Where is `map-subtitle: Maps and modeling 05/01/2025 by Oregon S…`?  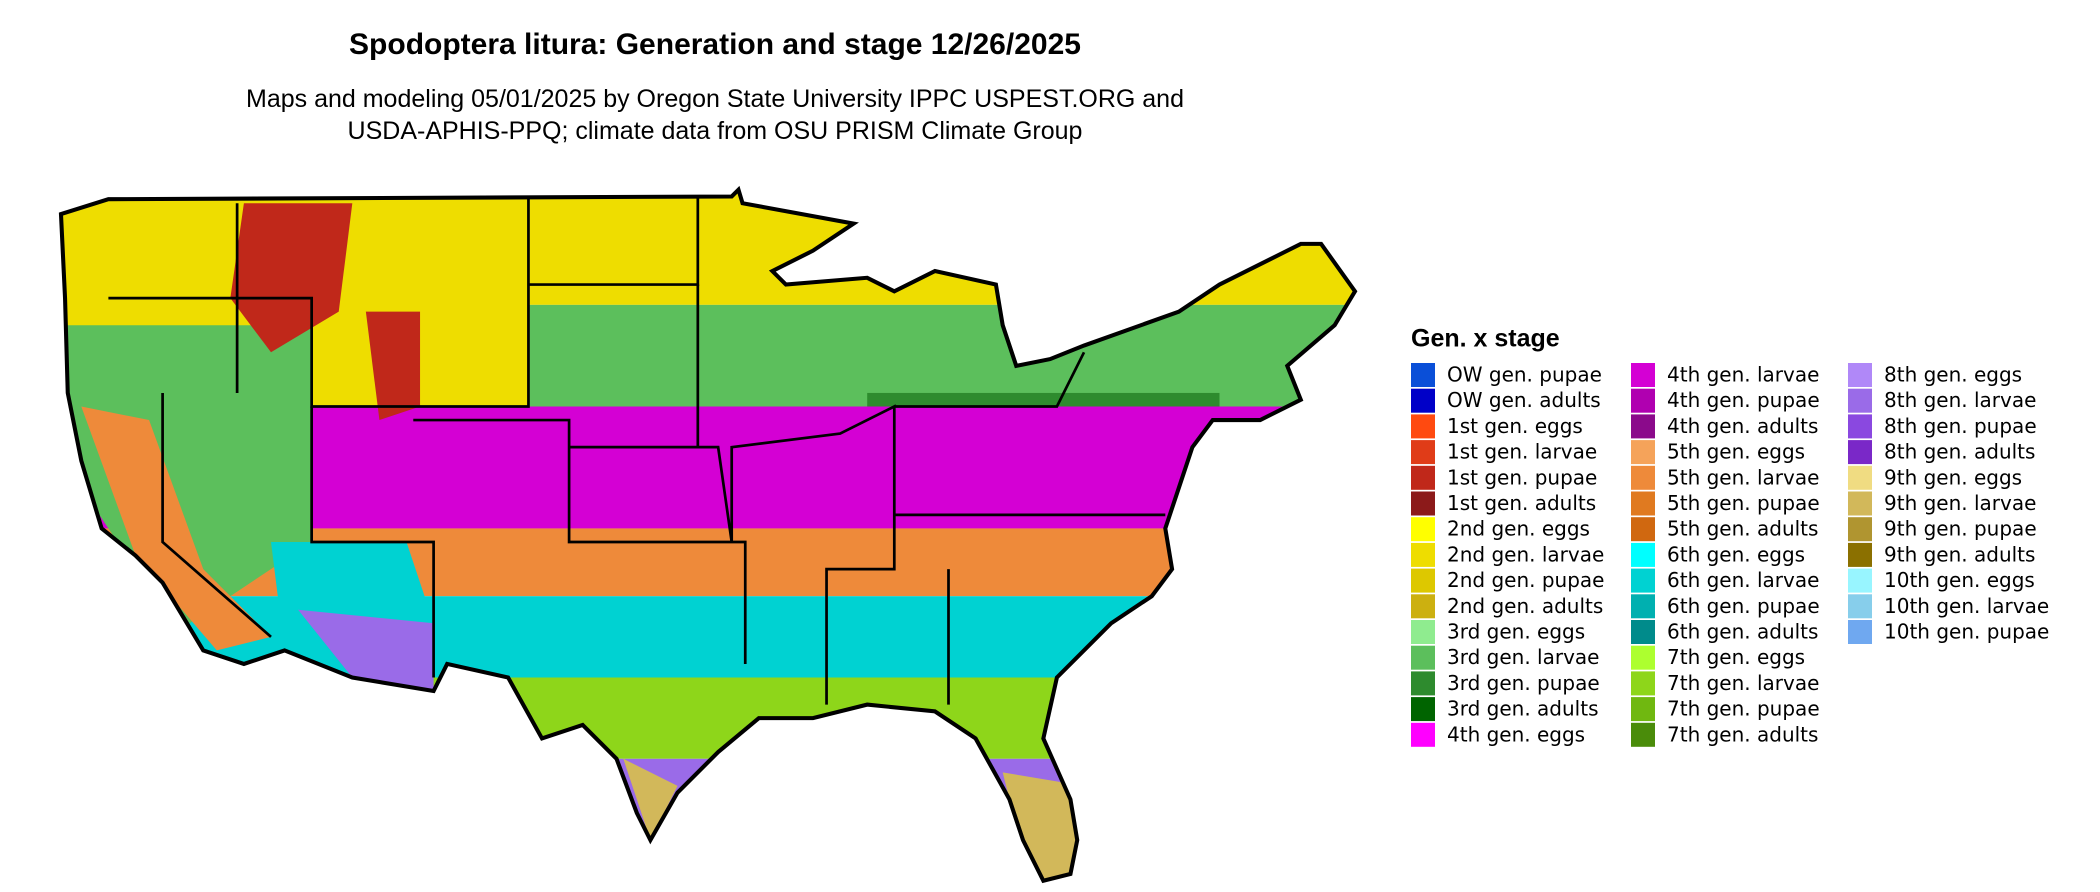 map-subtitle: Maps and modeling 05/01/2025 by Oregon S… is located at coordinates (715, 99).